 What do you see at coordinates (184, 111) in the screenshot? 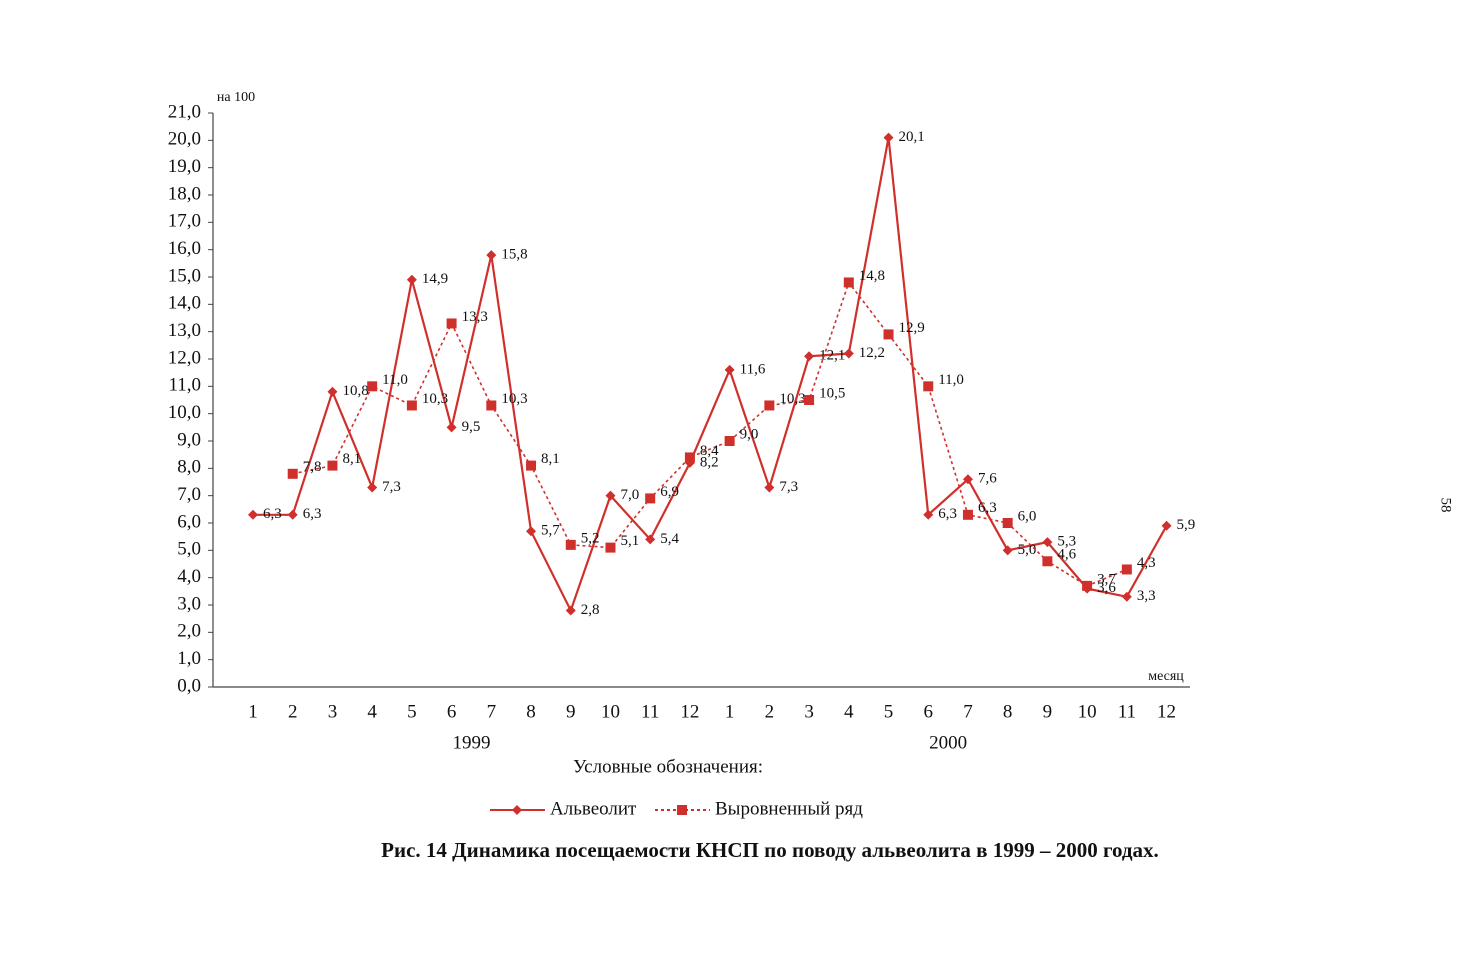
I see `y-tick-label: 21,0` at bounding box center [184, 111].